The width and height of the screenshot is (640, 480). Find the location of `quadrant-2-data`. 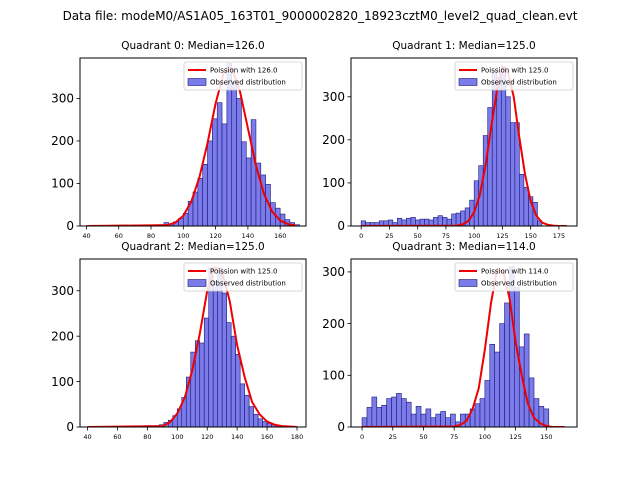

quadrant-2-data is located at coordinates (192, 346).